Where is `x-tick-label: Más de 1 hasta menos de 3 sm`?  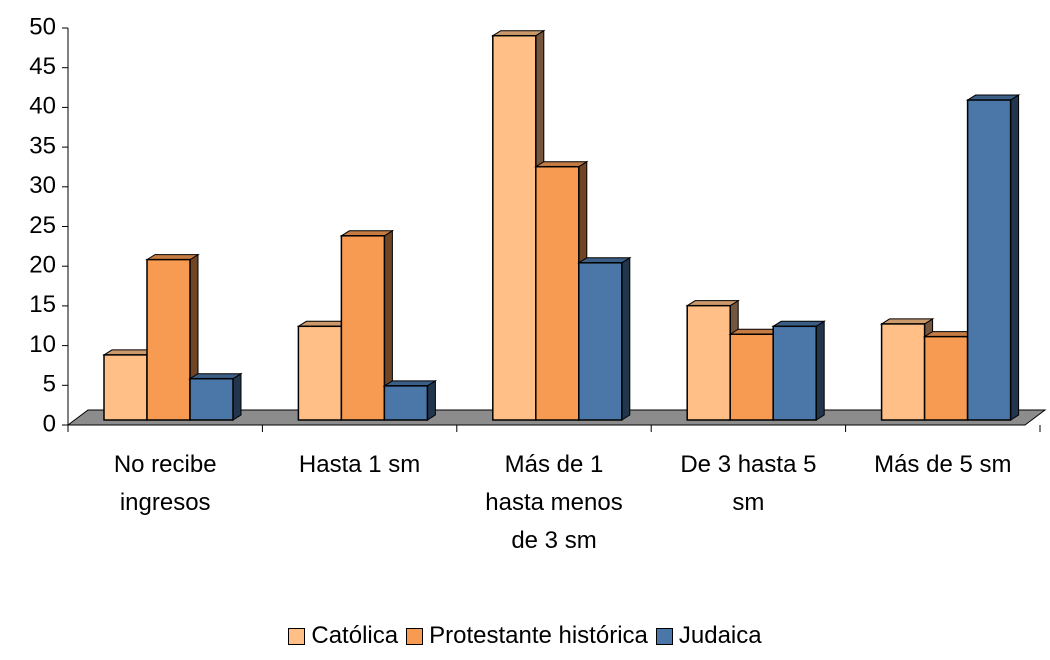 x-tick-label: Más de 1 hasta menos de 3 sm is located at coordinates (554, 502).